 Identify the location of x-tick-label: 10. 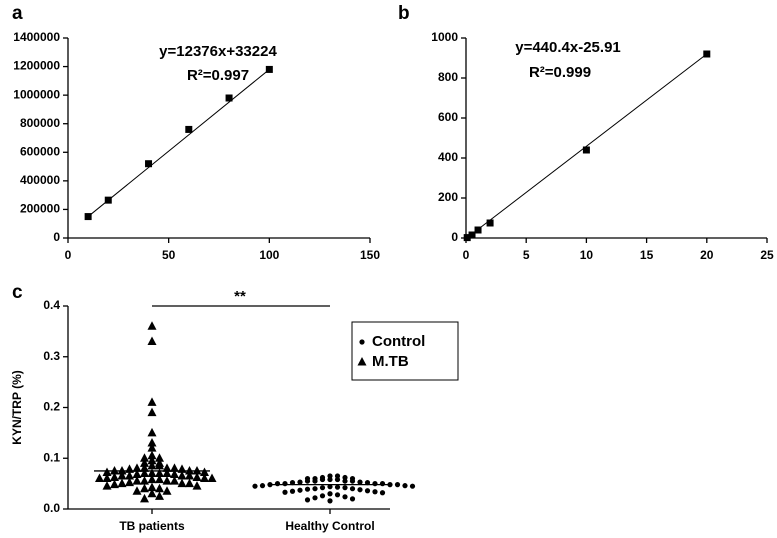
(587, 255).